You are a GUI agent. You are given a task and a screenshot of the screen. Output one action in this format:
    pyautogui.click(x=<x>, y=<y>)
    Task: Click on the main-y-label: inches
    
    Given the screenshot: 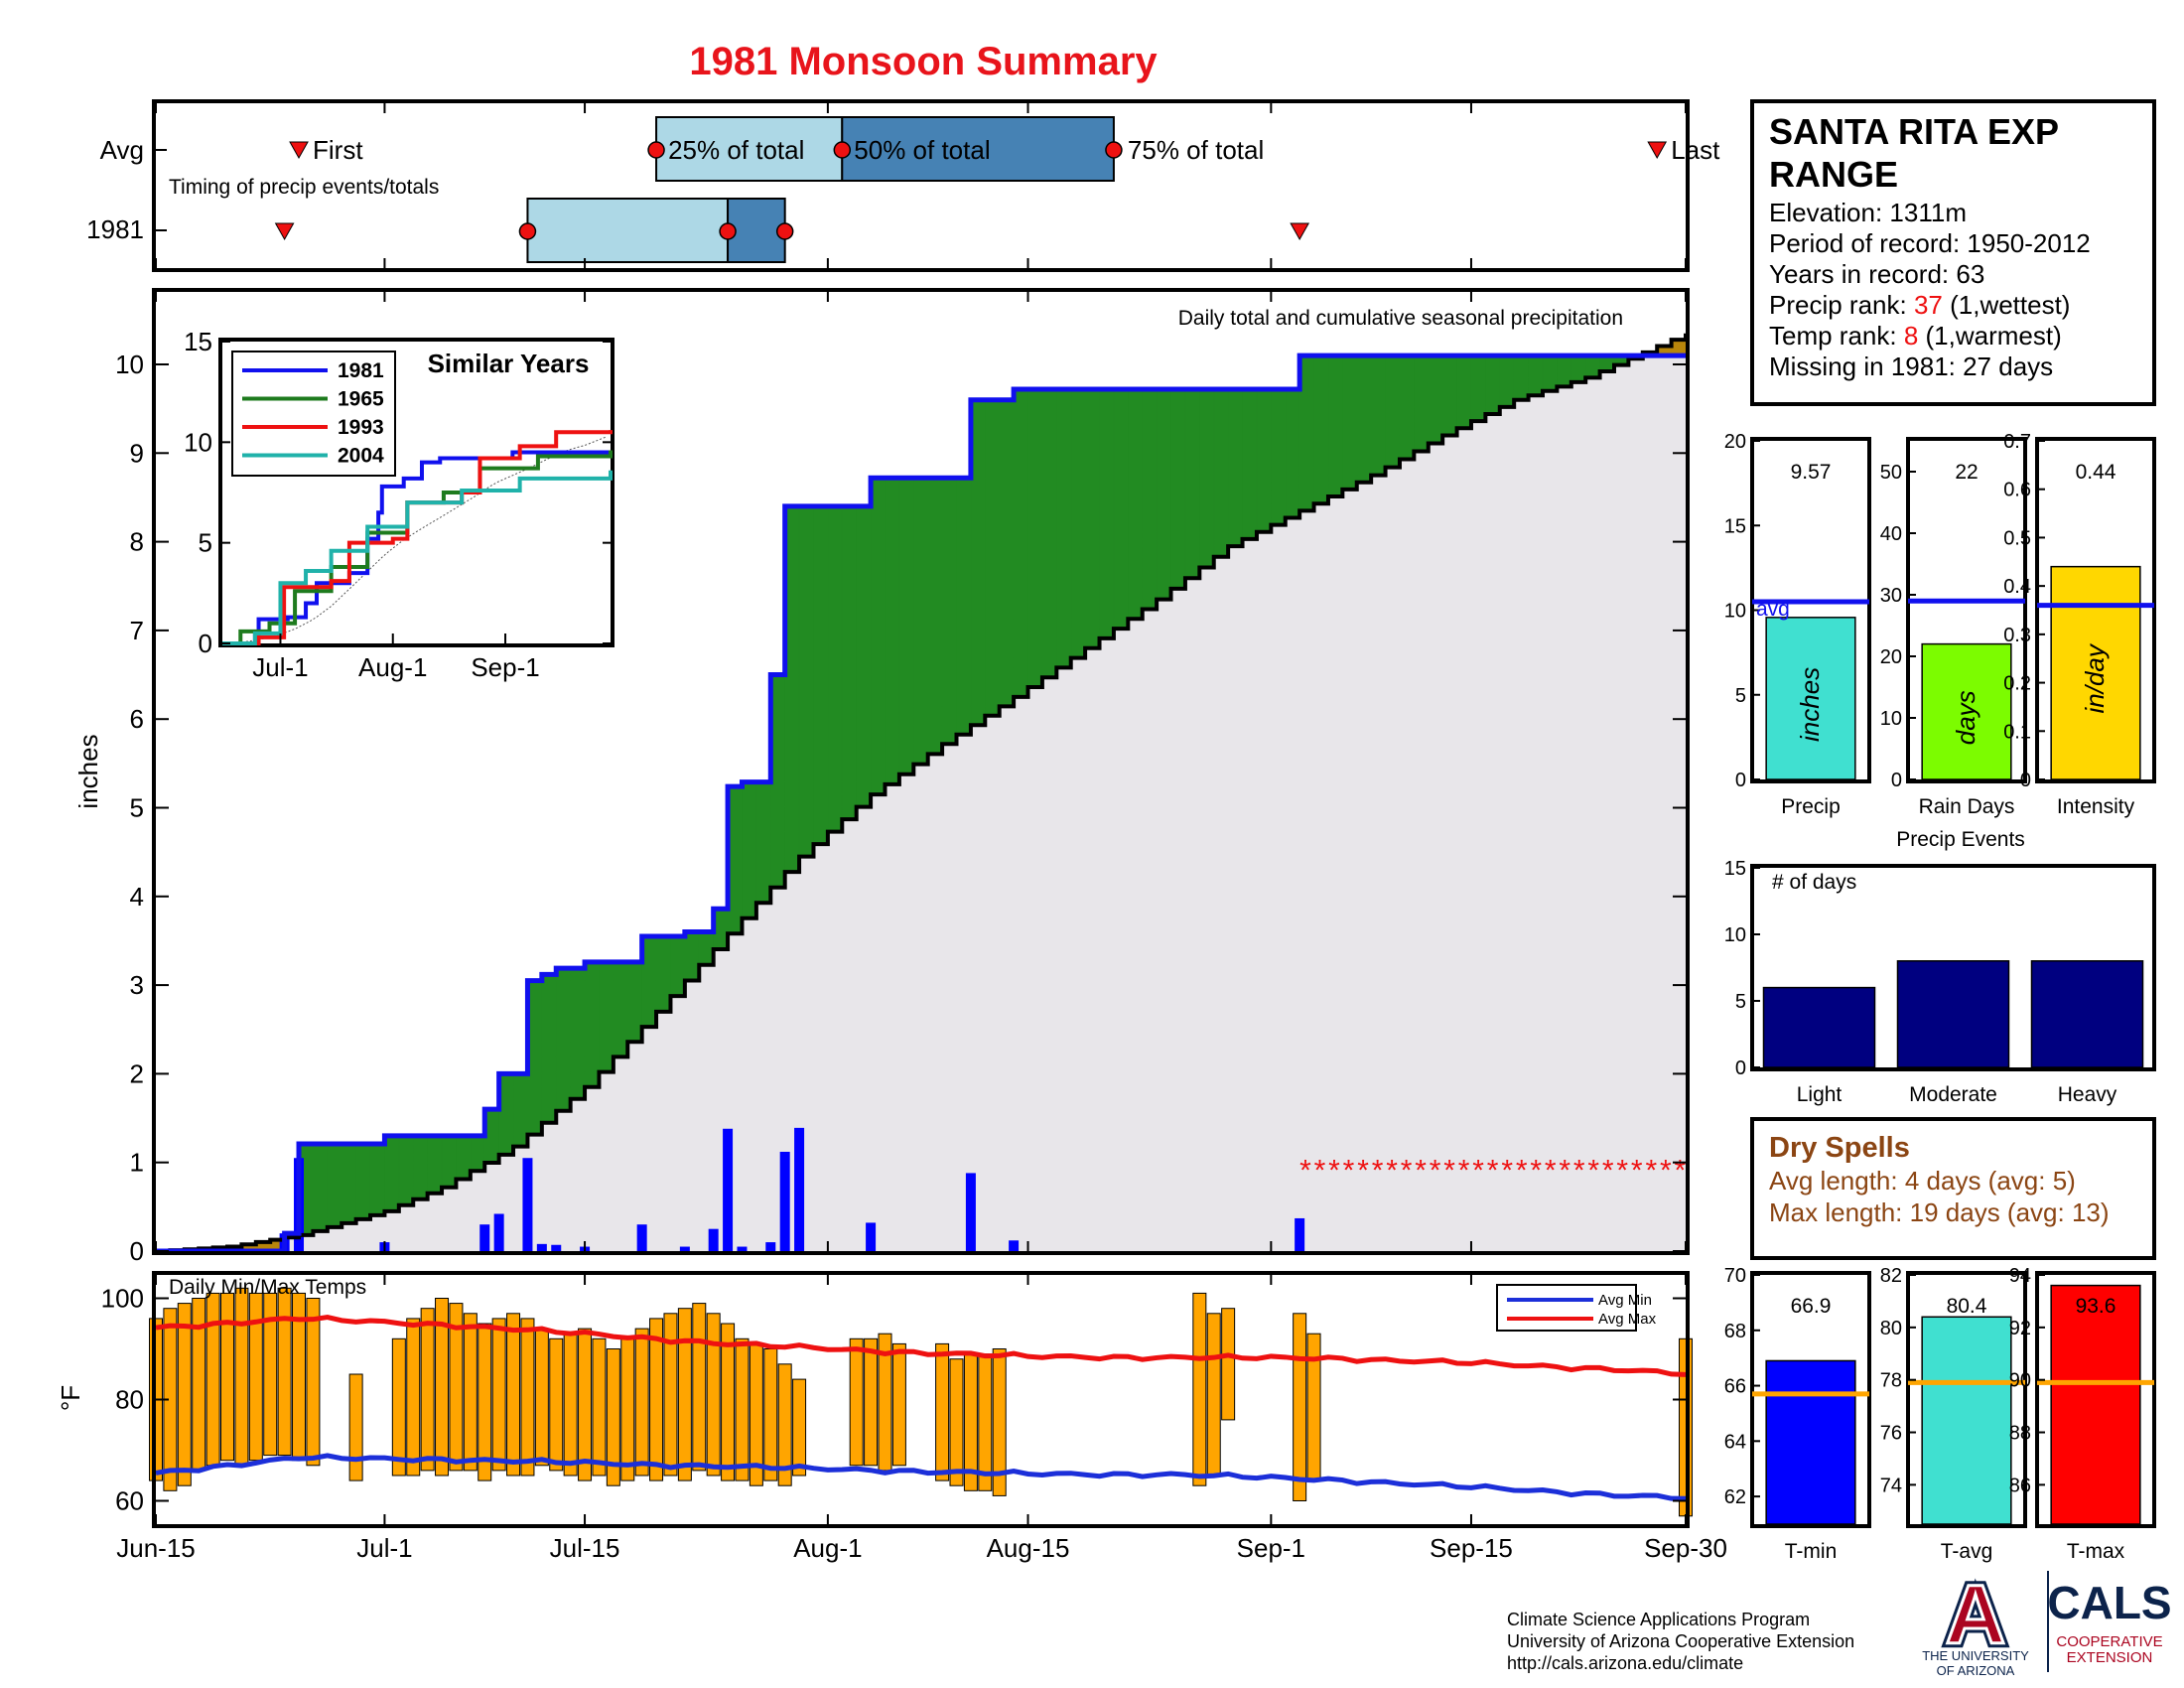 What is the action you would take?
    pyautogui.click(x=88, y=771)
    